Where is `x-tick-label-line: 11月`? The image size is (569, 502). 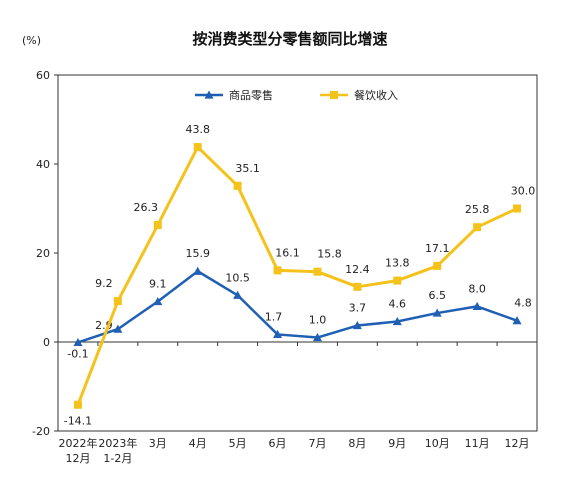 x-tick-label-line: 11月 is located at coordinates (477, 443).